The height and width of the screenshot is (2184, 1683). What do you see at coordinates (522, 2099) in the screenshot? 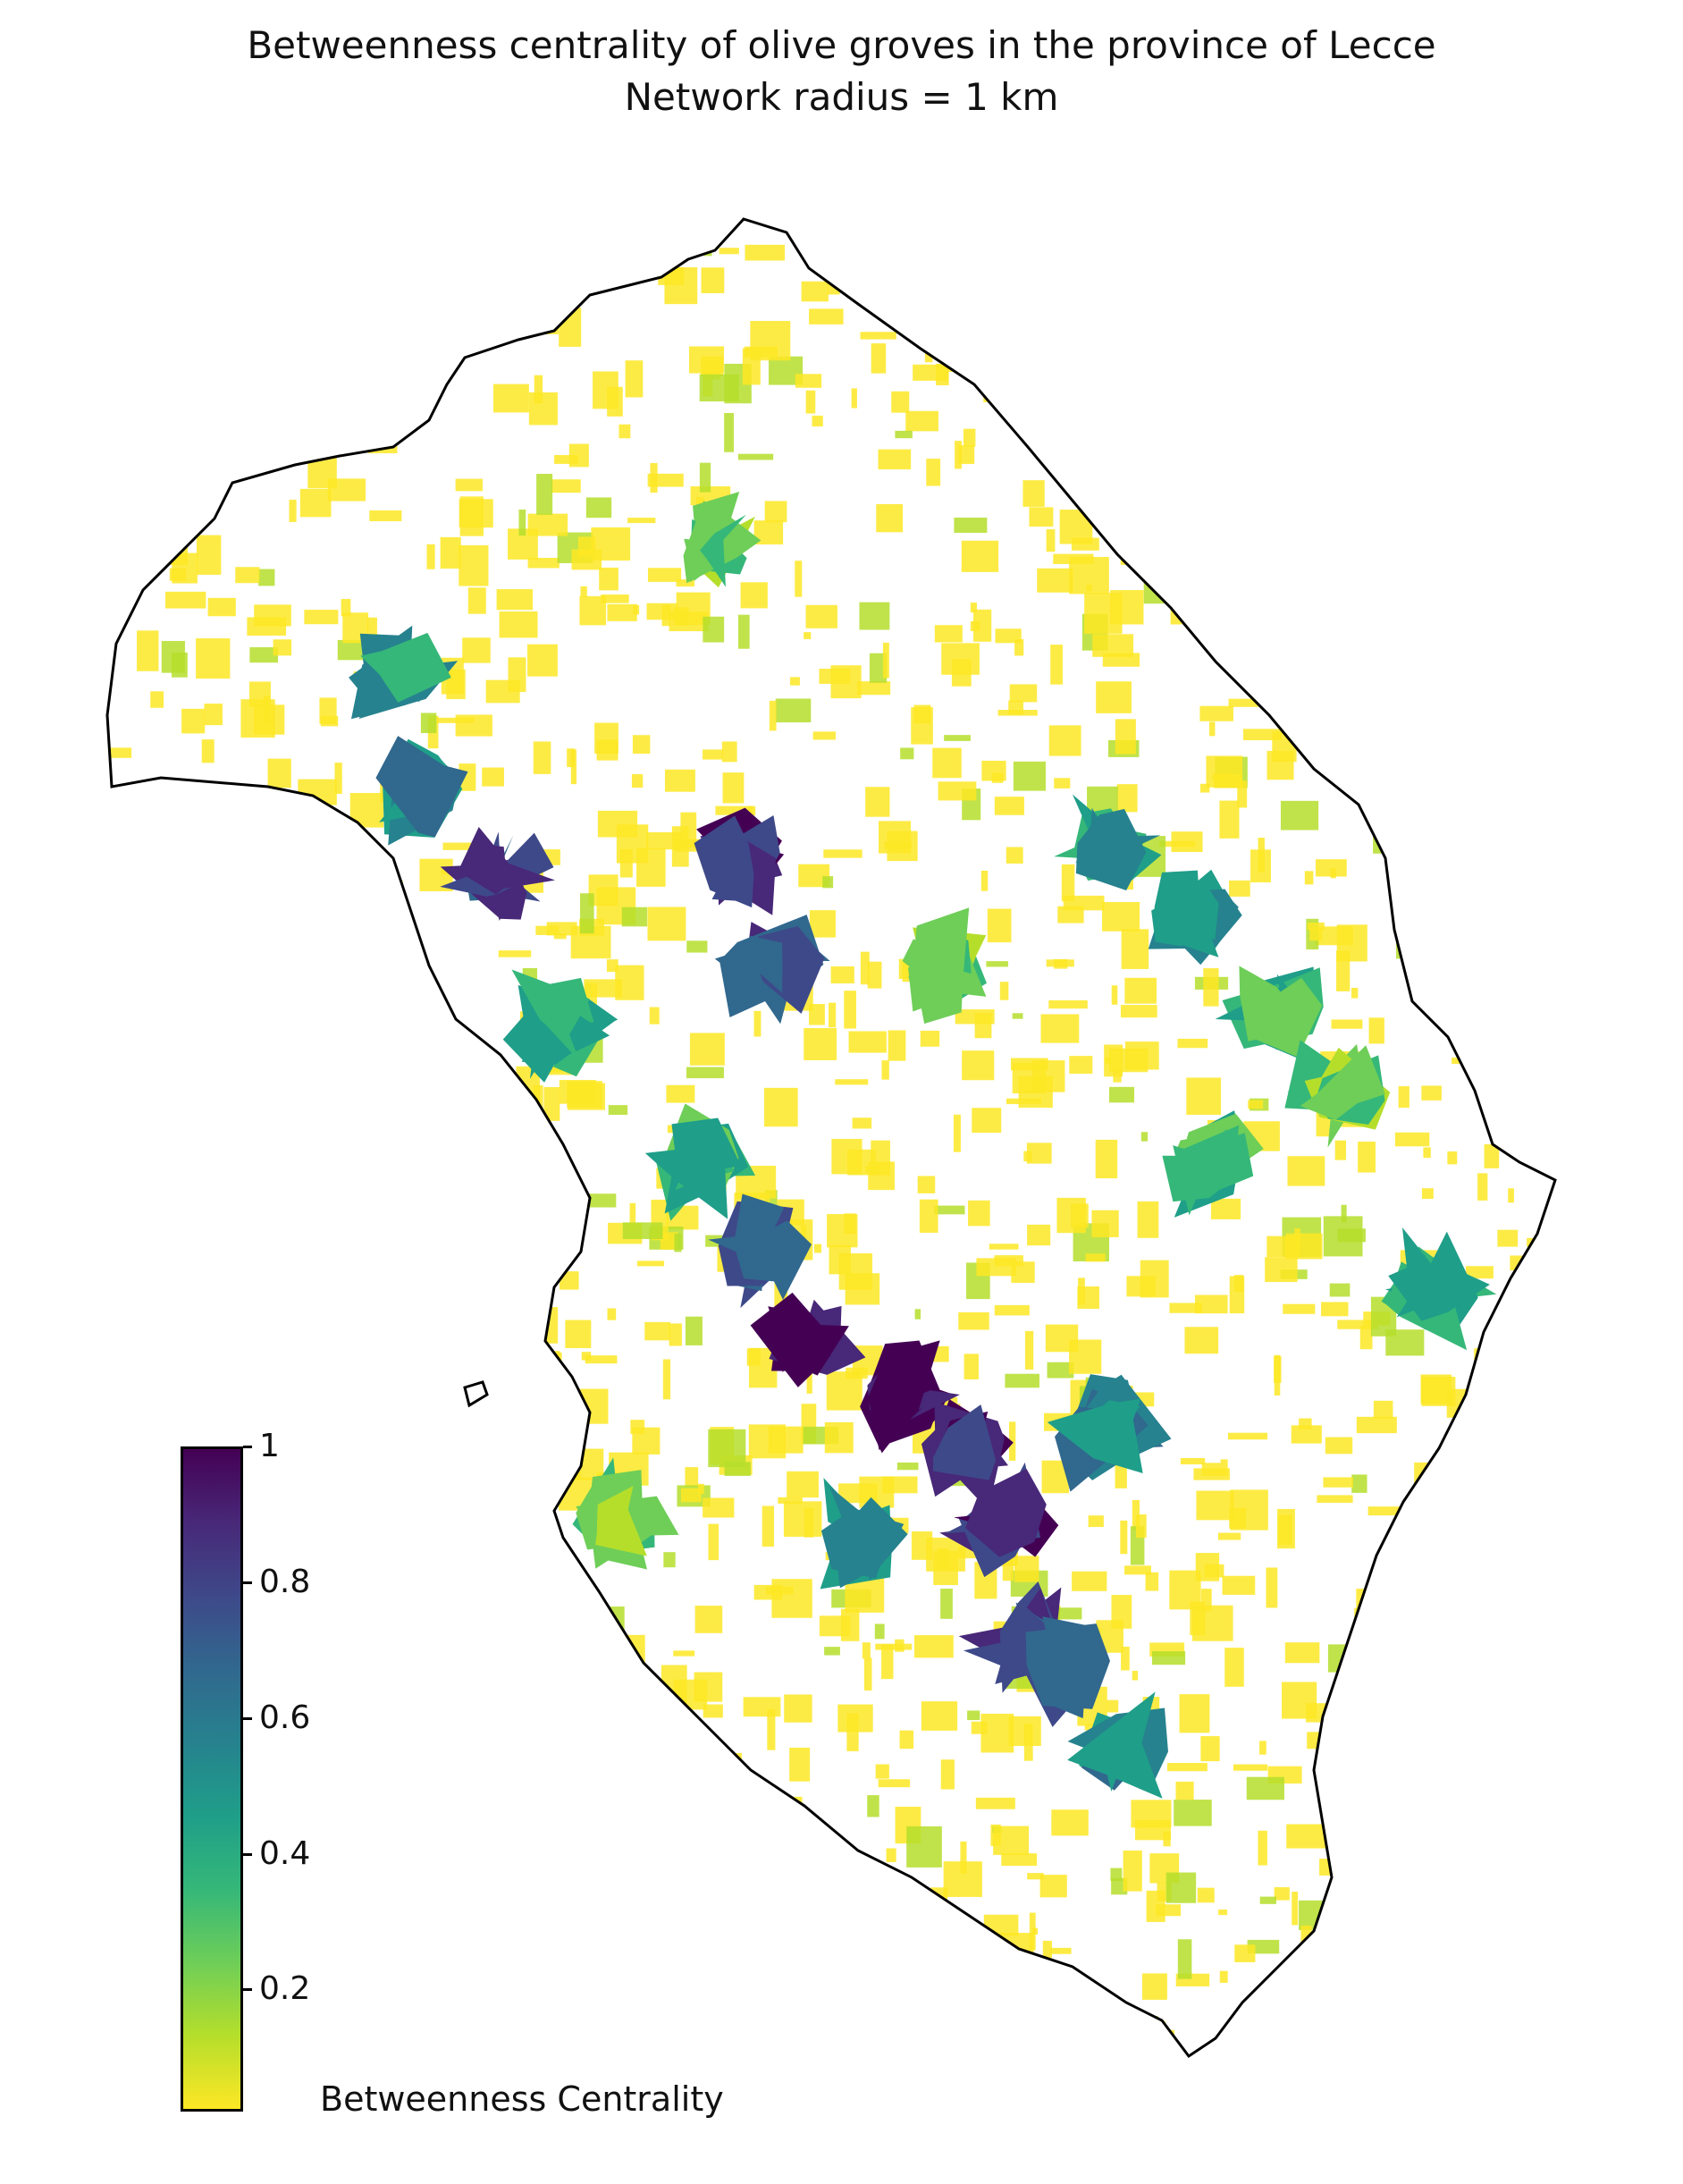
I see `colorbar-label: Betweenness Centrality` at bounding box center [522, 2099].